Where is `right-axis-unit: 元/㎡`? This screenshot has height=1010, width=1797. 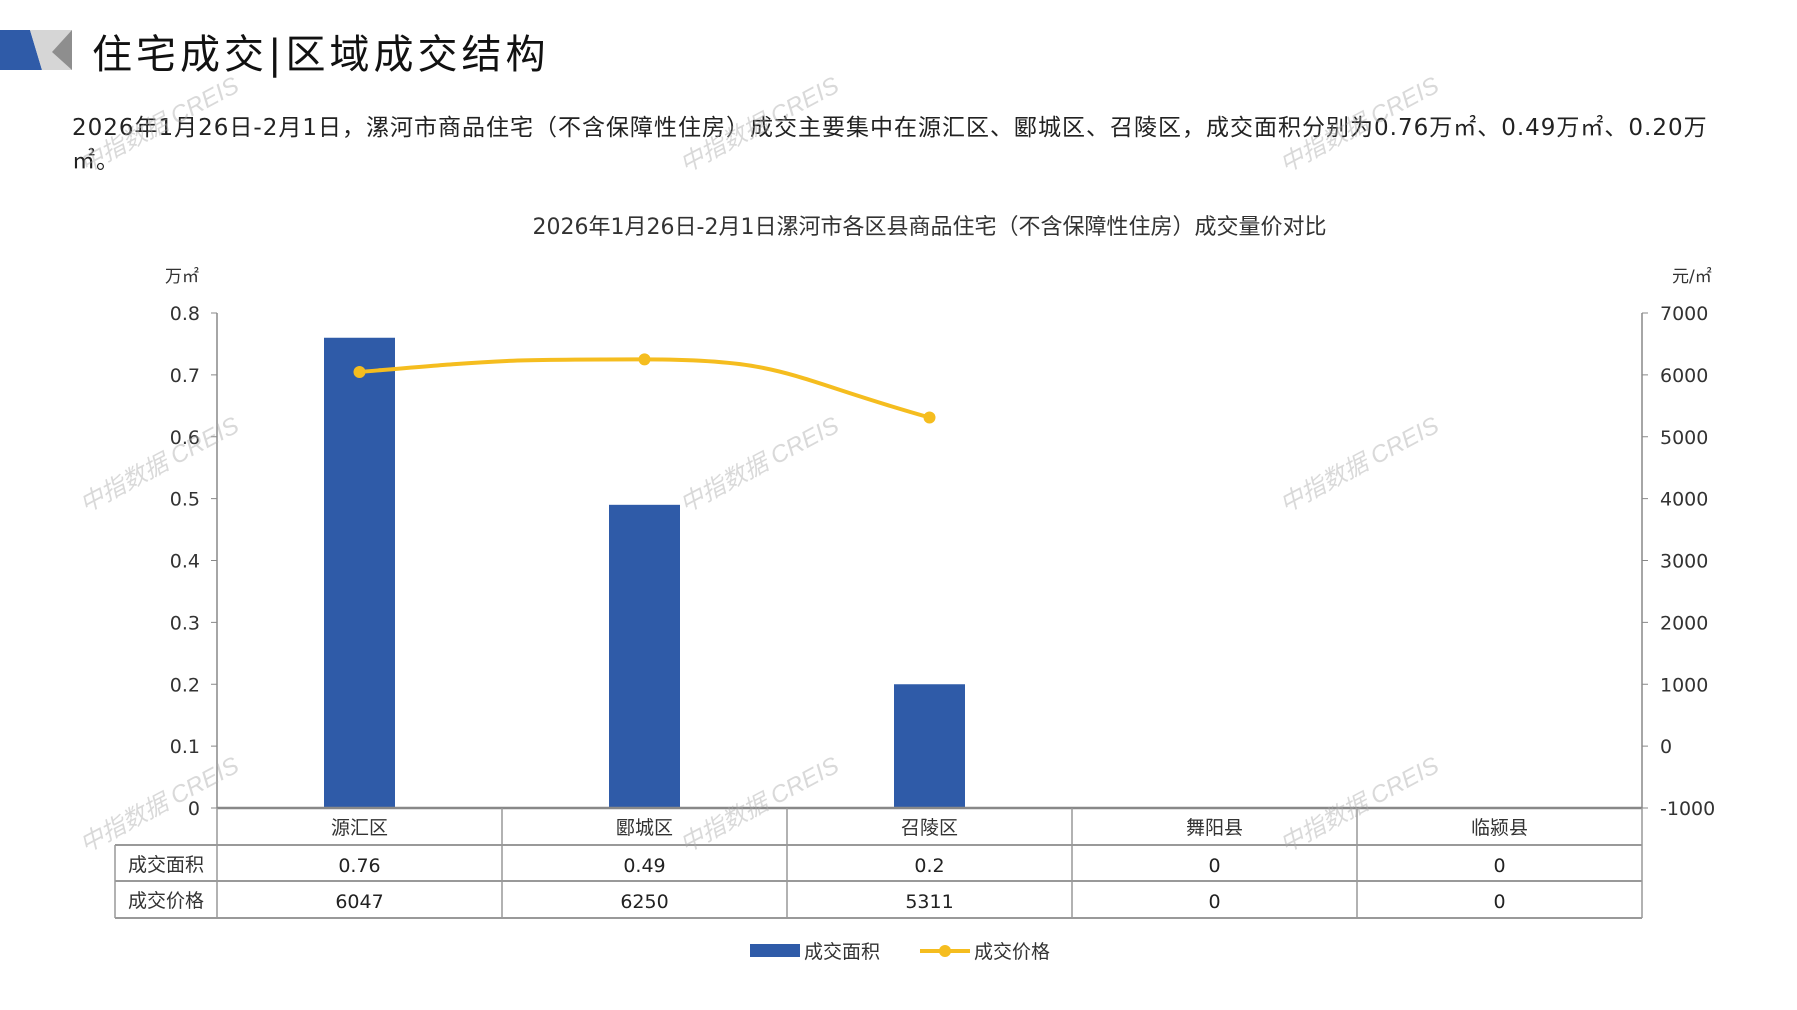
right-axis-unit: 元/㎡ is located at coordinates (1692, 277).